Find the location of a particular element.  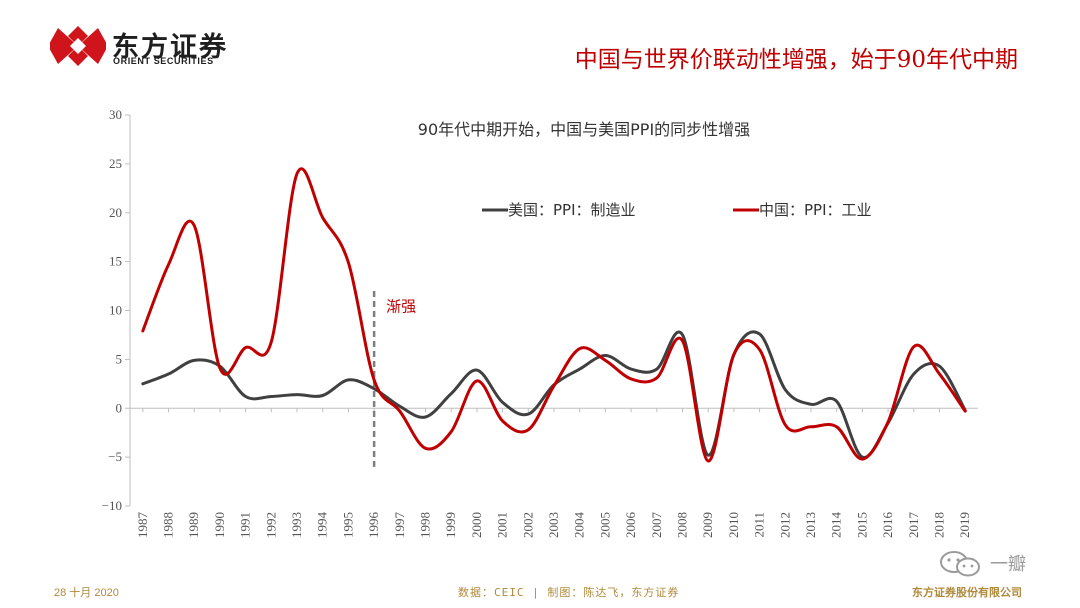

x-tick-label: 2008 is located at coordinates (681, 525).